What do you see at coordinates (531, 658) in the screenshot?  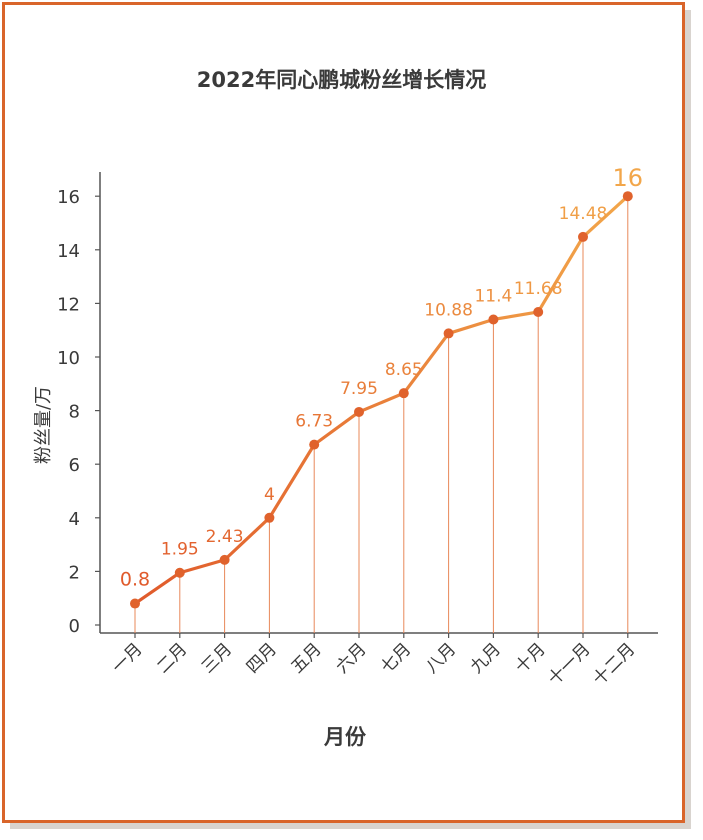 I see `x-tick-label: 十月` at bounding box center [531, 658].